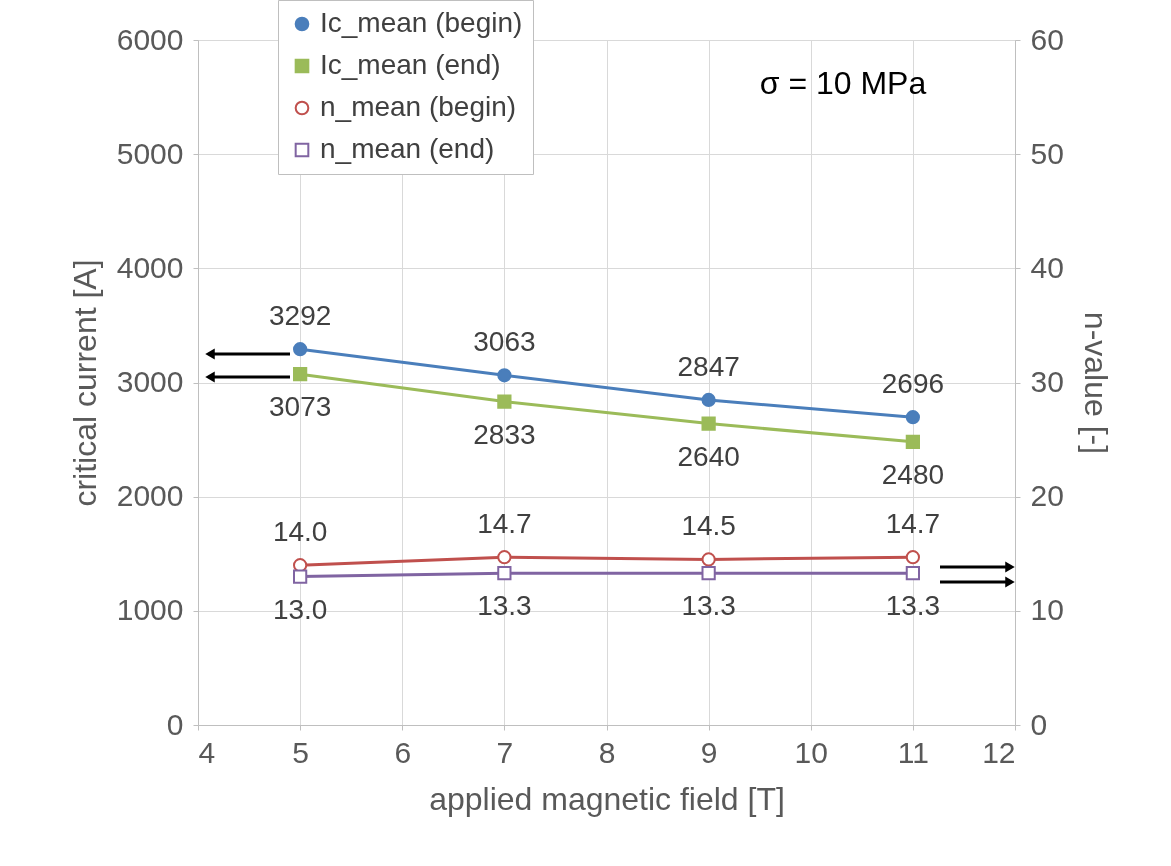  I want to click on y2-tick-label: 10, so click(1047, 610).